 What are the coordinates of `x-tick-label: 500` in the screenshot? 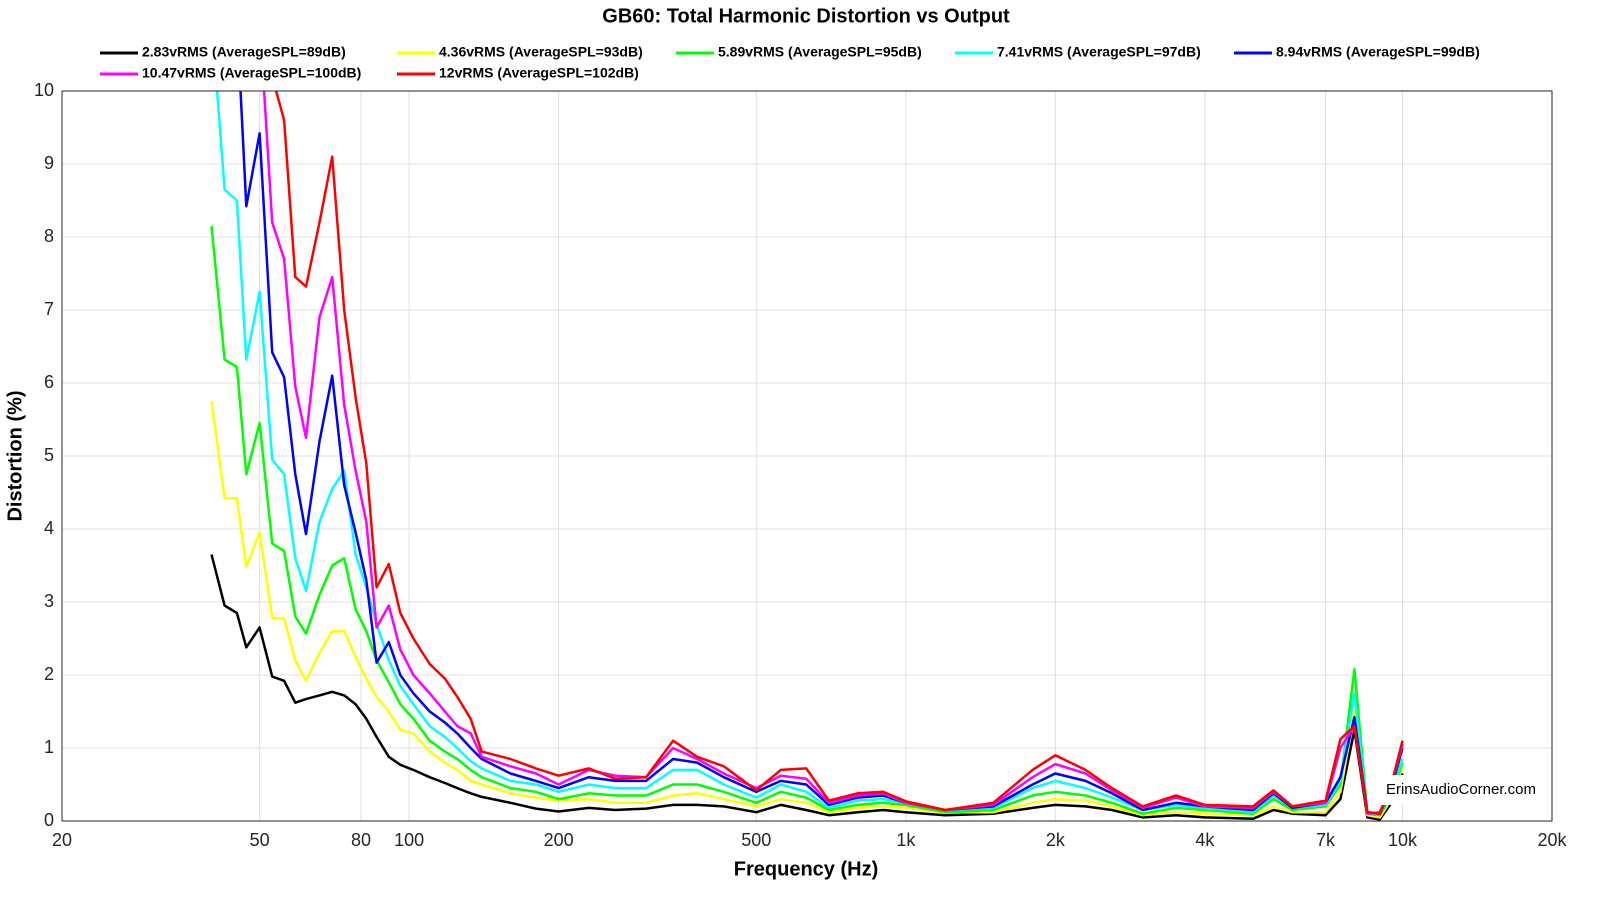 It's located at (756, 840).